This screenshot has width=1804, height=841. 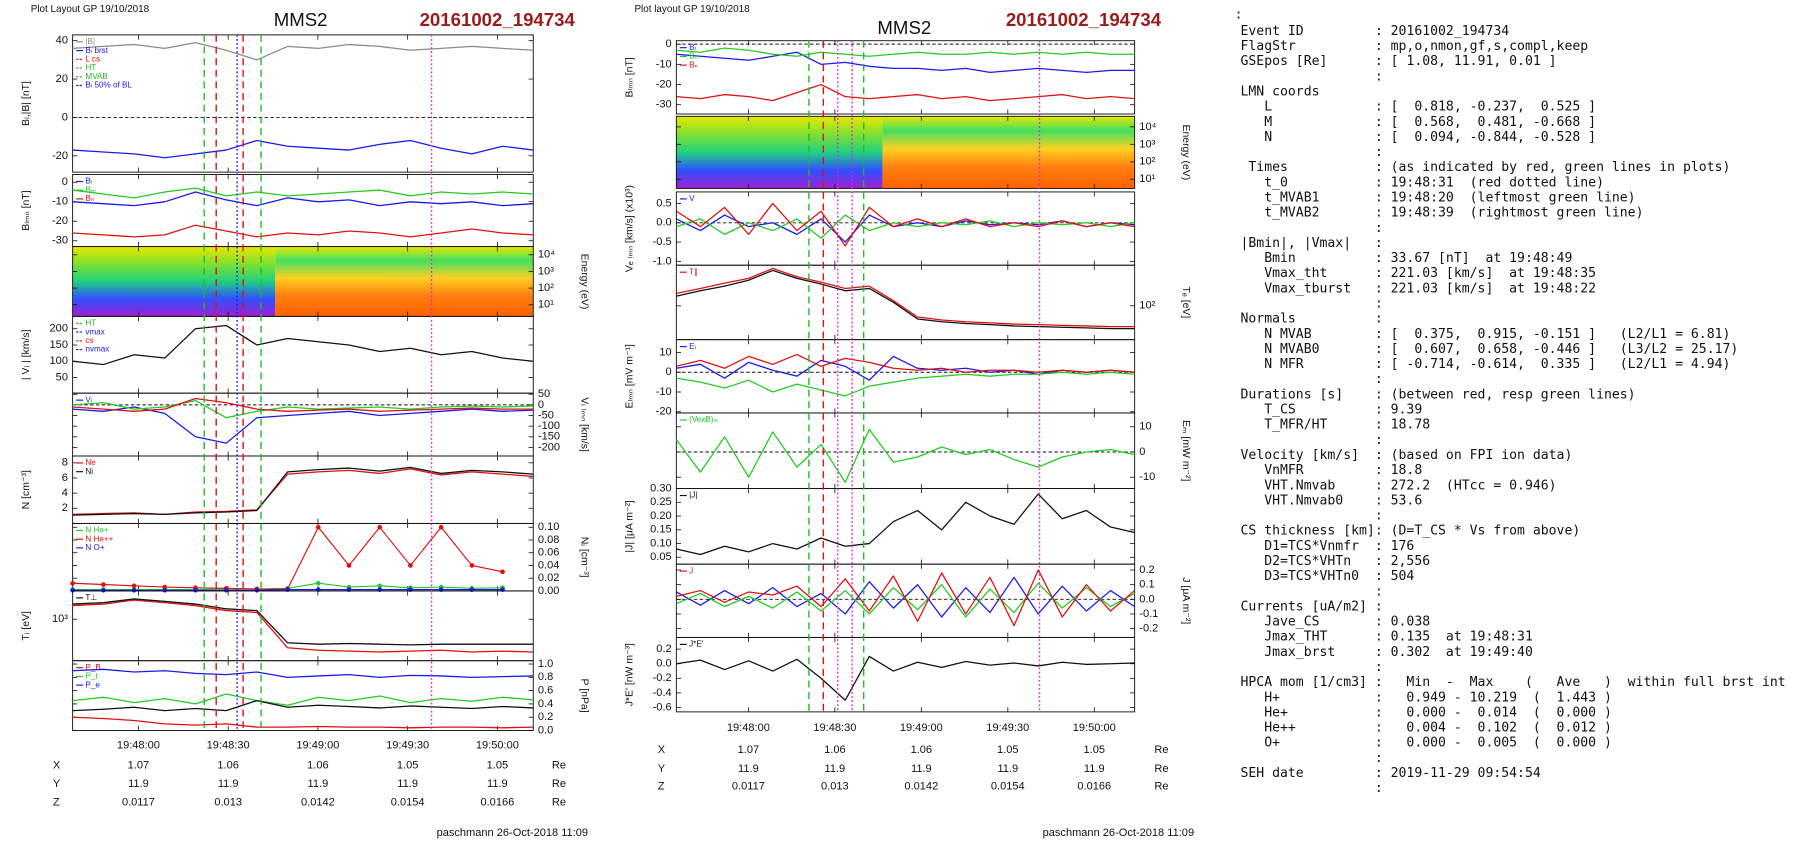 What do you see at coordinates (60, 241) in the screenshot?
I see `y-tick-label: -30` at bounding box center [60, 241].